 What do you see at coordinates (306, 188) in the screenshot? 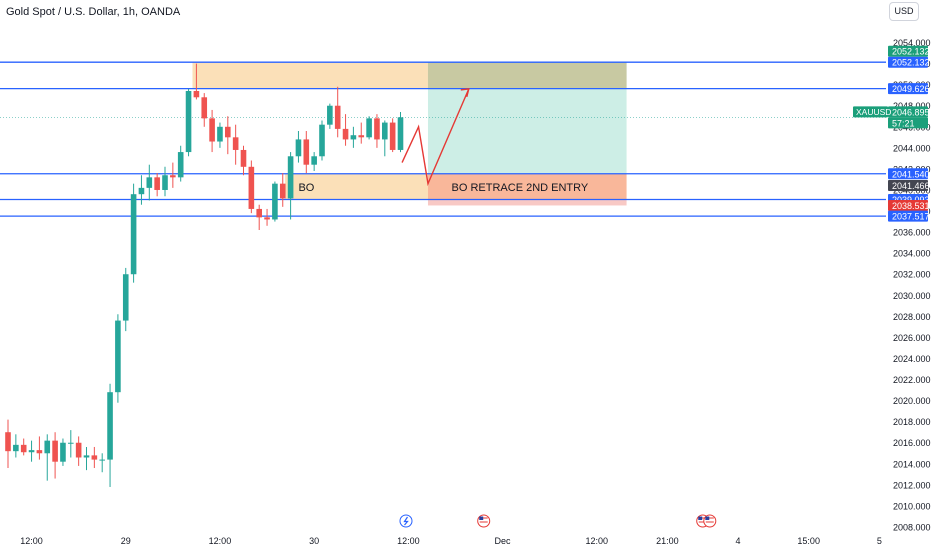
I see `bo-text: BO` at bounding box center [306, 188].